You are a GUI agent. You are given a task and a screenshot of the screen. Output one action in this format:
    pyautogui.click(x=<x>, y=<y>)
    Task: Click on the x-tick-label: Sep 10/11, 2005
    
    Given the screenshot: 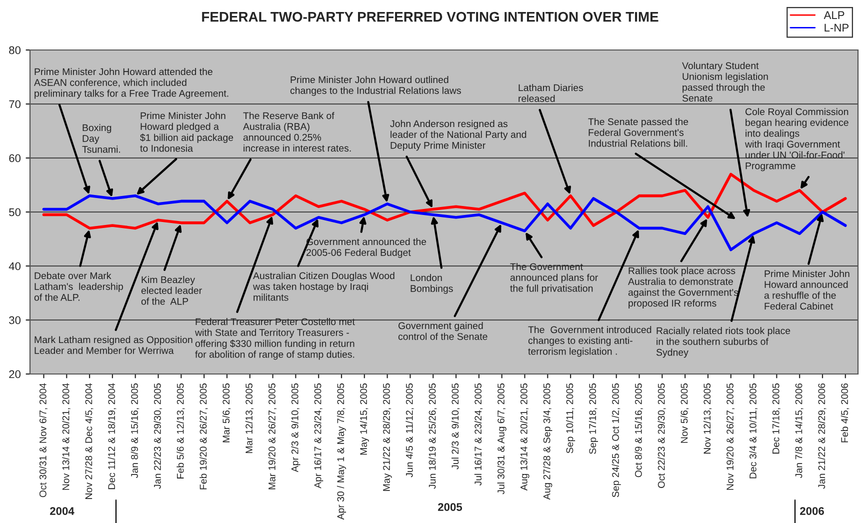 What is the action you would take?
    pyautogui.click(x=571, y=418)
    